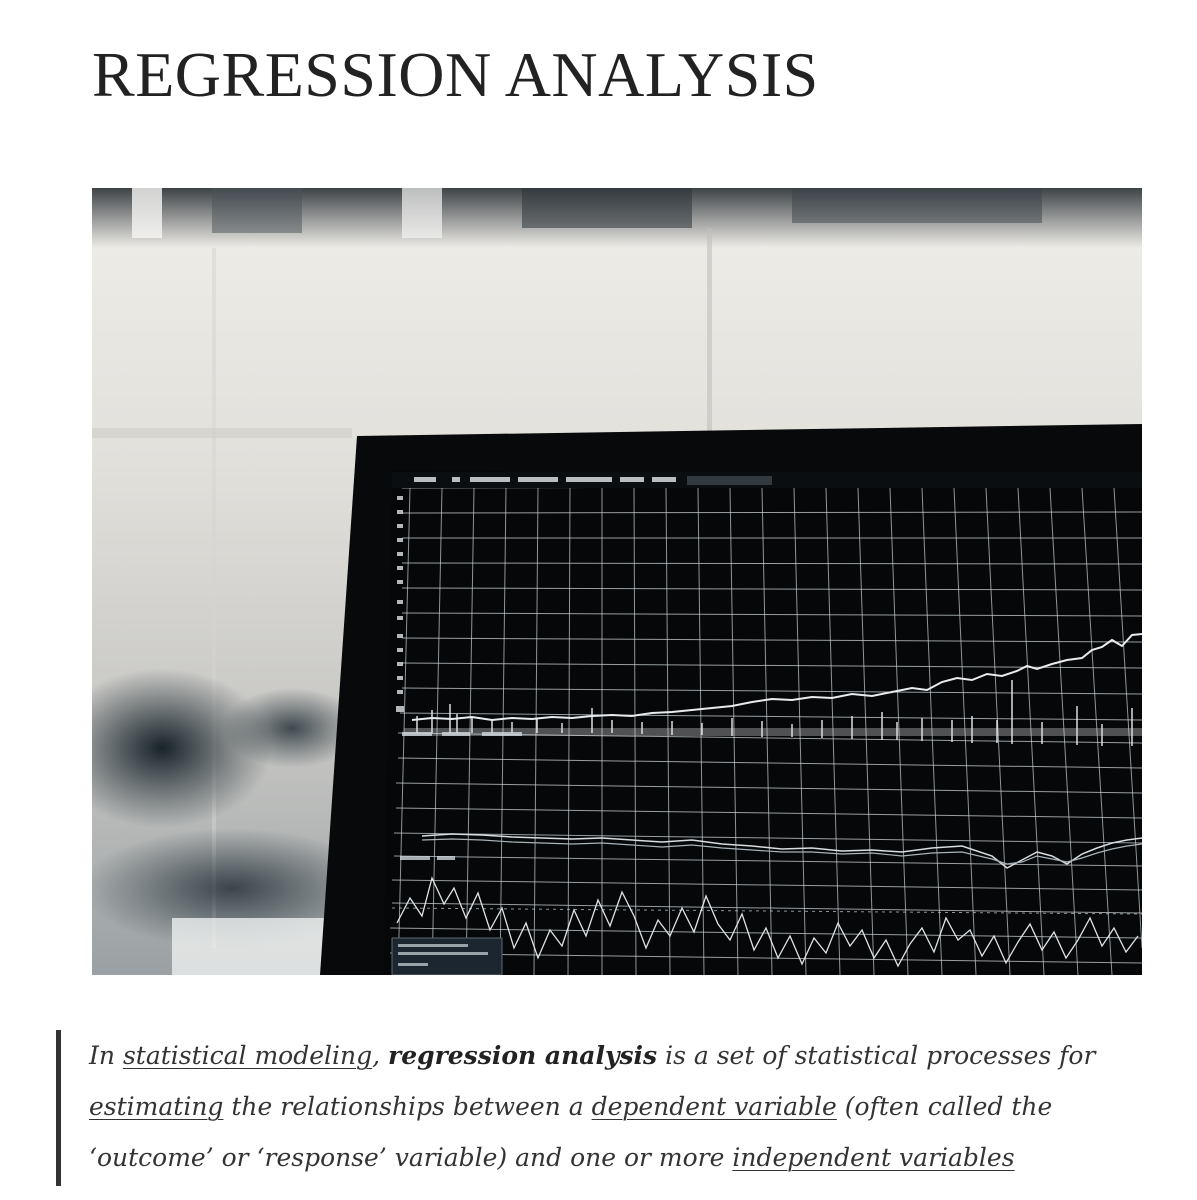 The height and width of the screenshot is (1200, 1197). What do you see at coordinates (714, 1106) in the screenshot?
I see `link-dependent-variable: dependent variable` at bounding box center [714, 1106].